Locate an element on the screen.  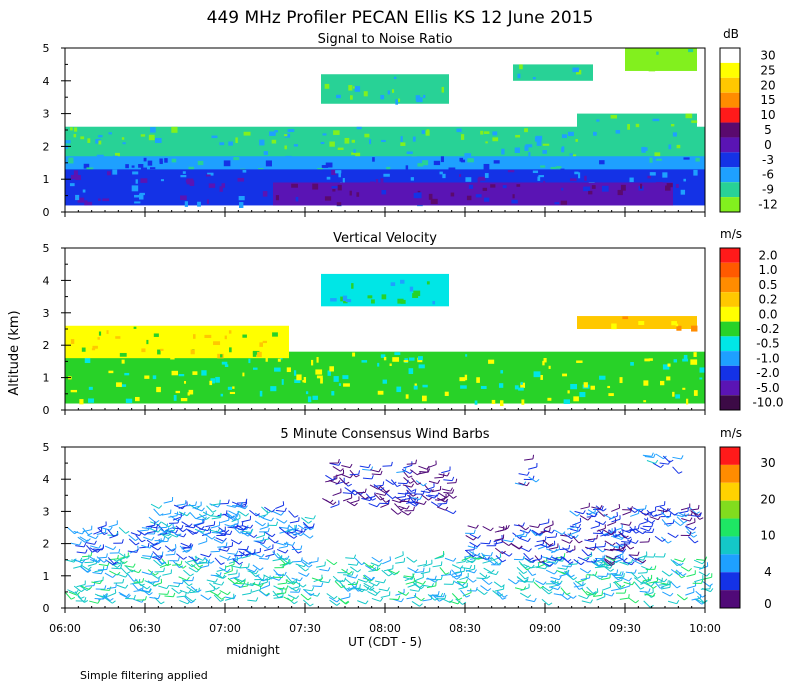
panel-2-colorbar-label: -0.2 is located at coordinates (767, 329).